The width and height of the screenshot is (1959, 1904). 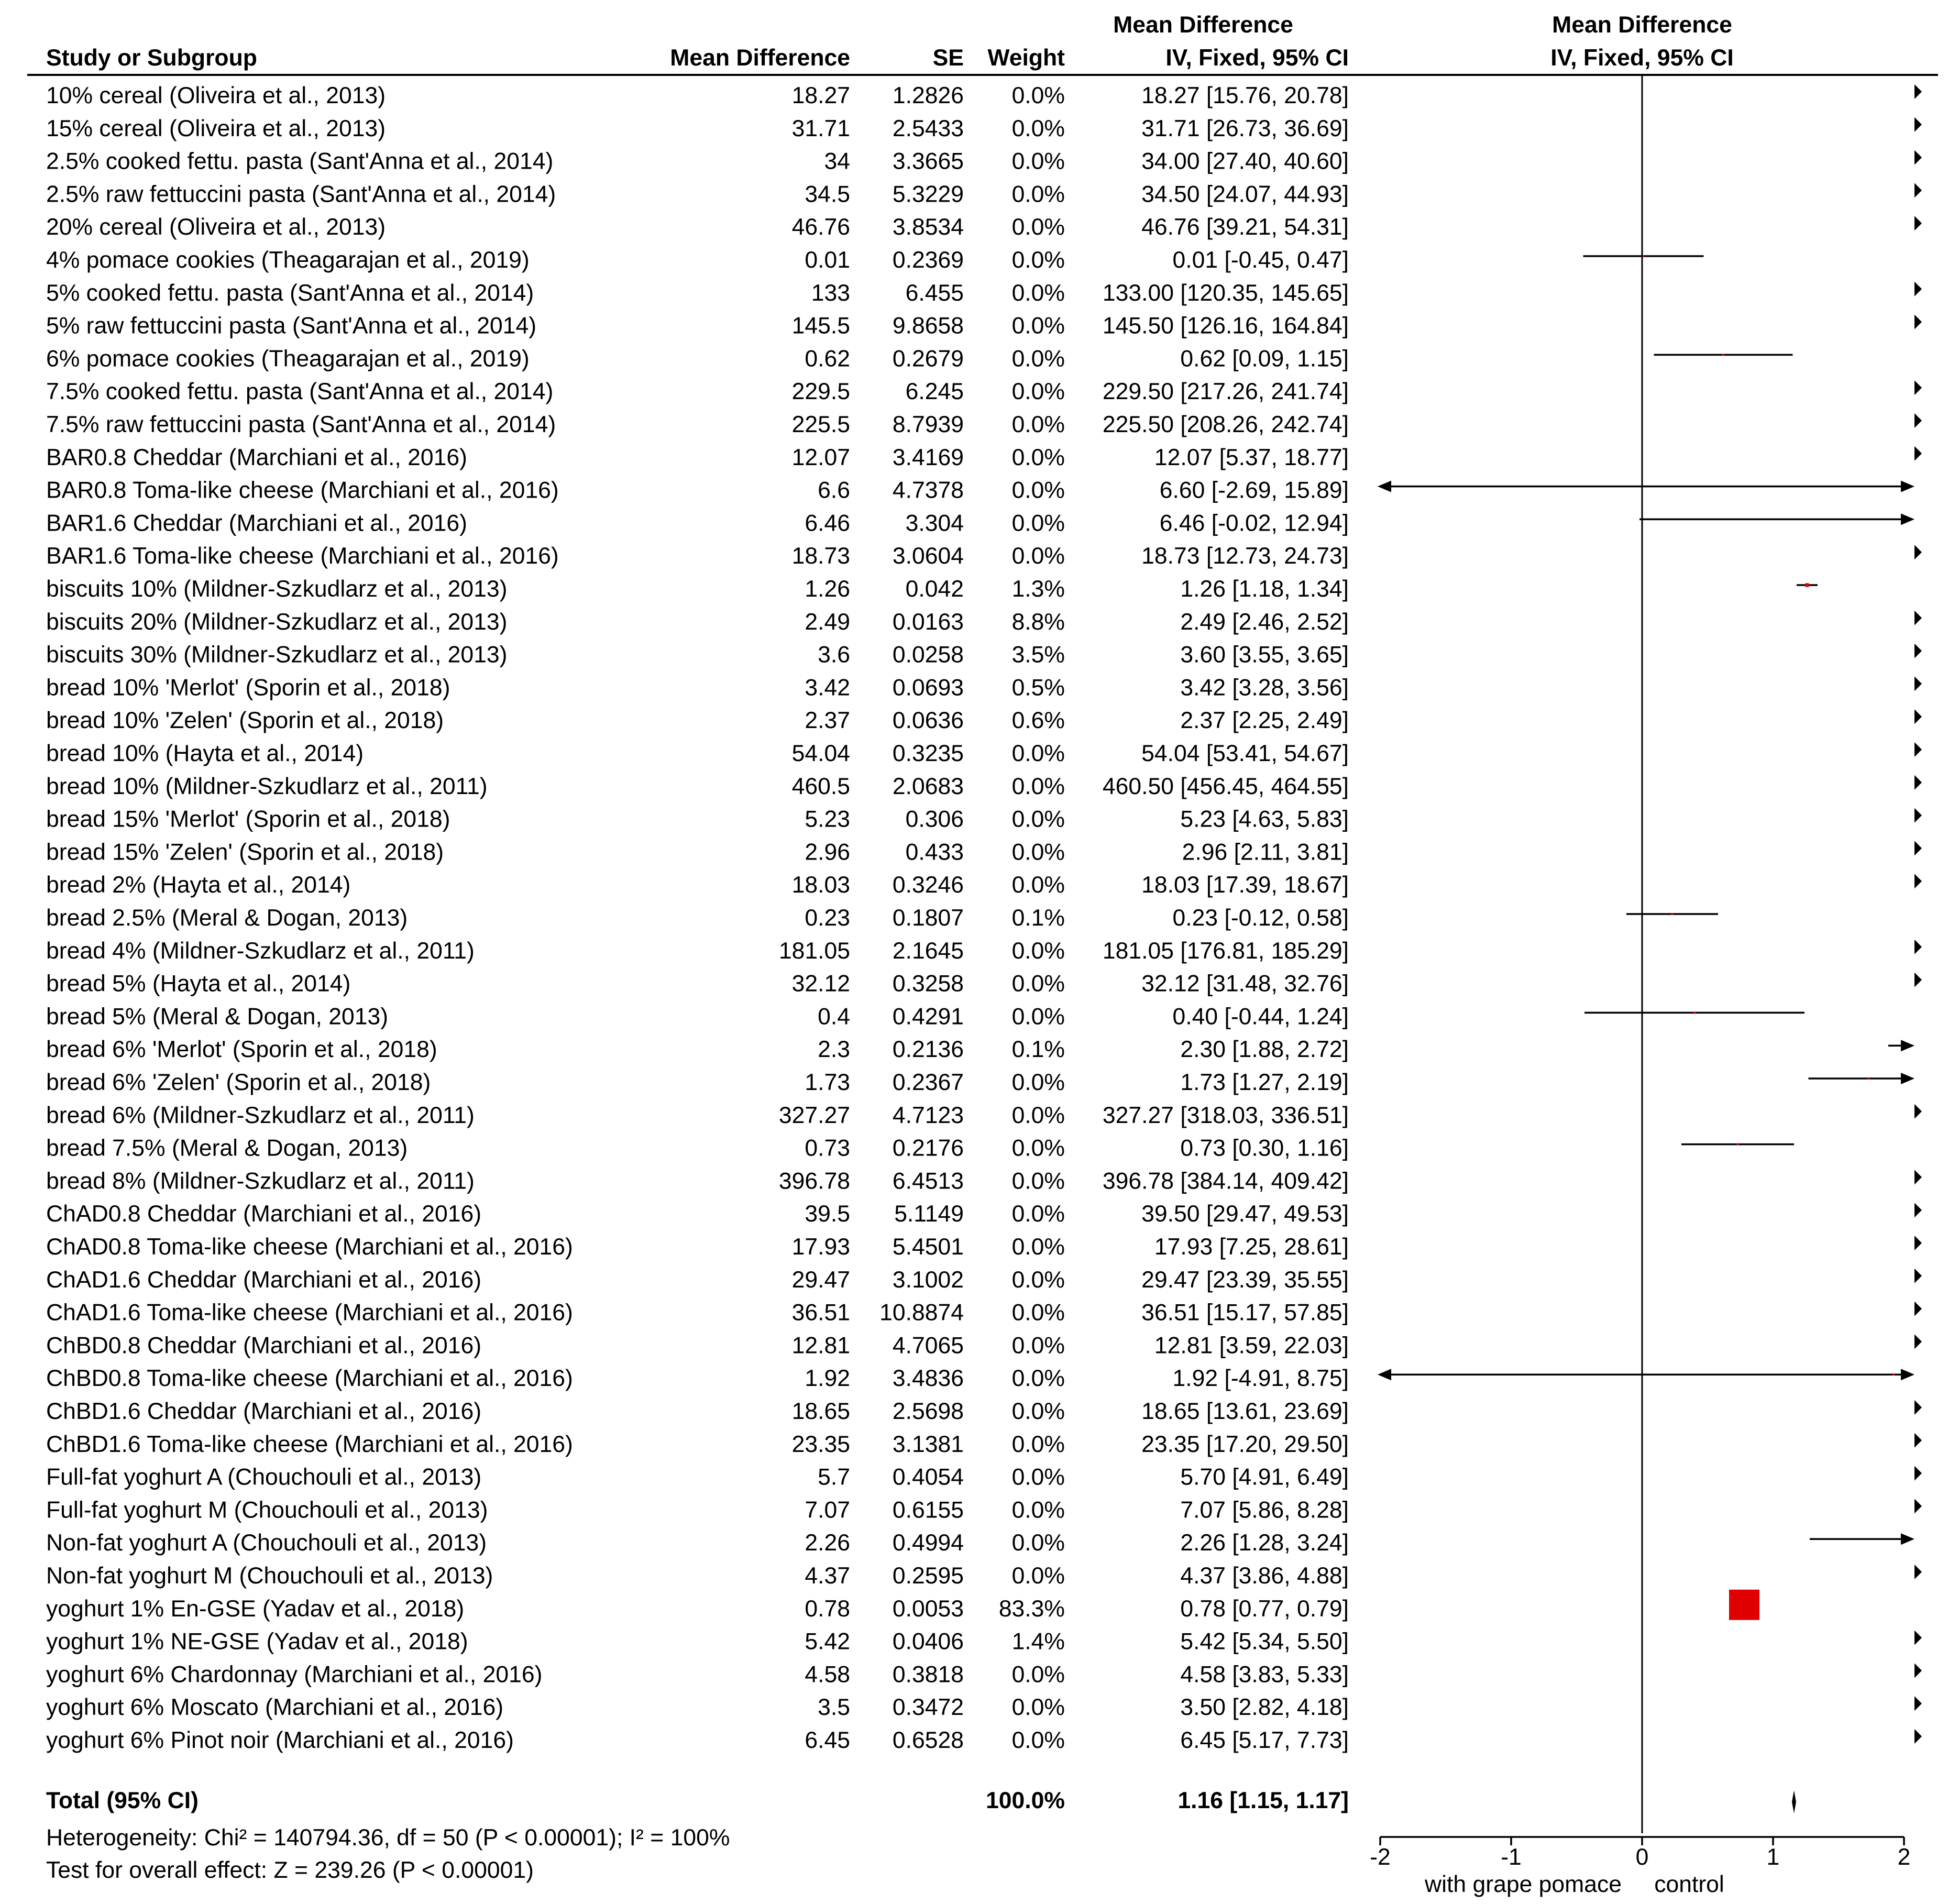 What do you see at coordinates (257, 1642) in the screenshot?
I see `study-label: yoghurt 1% NE-GSE (Yadav et al., 2018)` at bounding box center [257, 1642].